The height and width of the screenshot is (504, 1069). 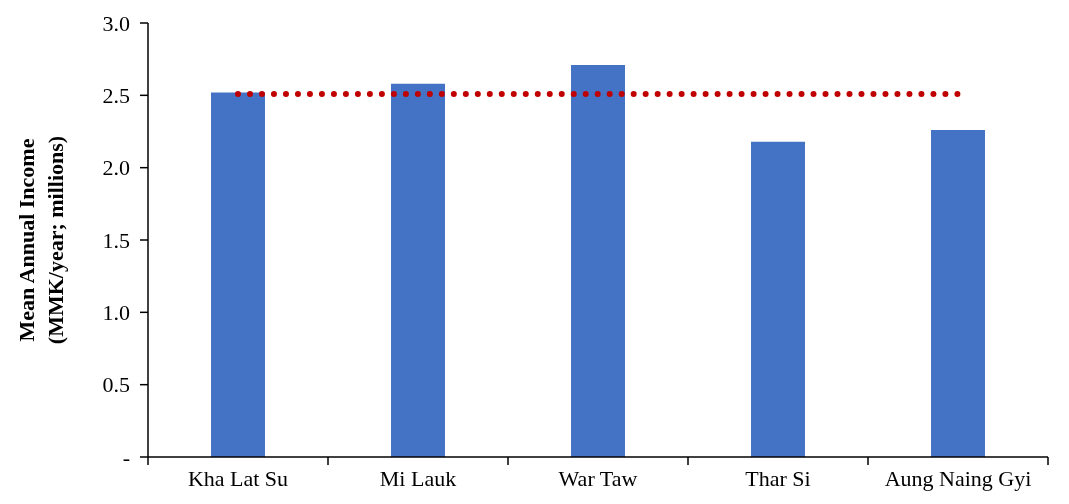 I want to click on y-tick-label: 1.0, so click(x=116, y=313).